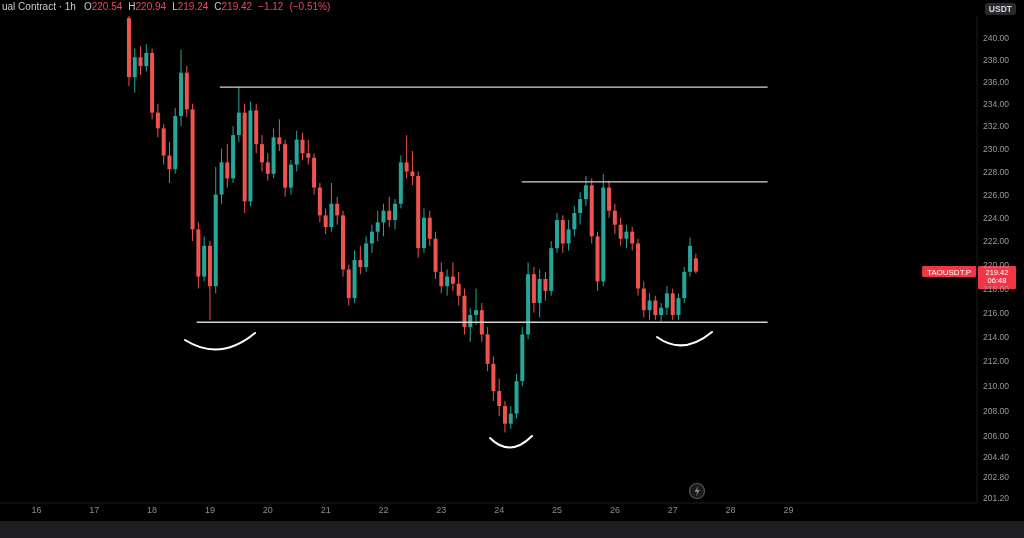 The width and height of the screenshot is (1024, 538). Describe the element at coordinates (996, 81) in the screenshot. I see `y-tick-label: 236.00` at that location.